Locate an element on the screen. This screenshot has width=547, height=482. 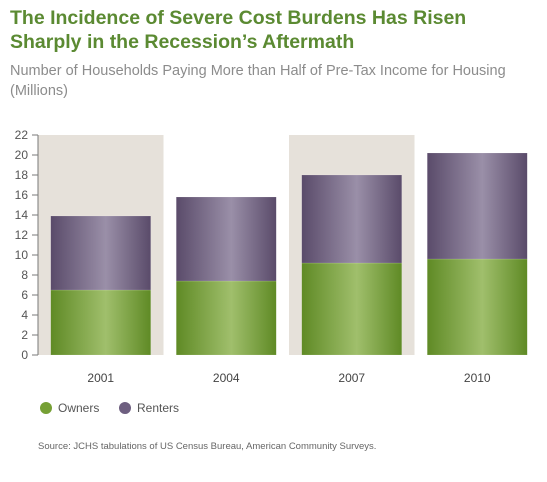
x-label-2010: 2010 is located at coordinates (477, 378).